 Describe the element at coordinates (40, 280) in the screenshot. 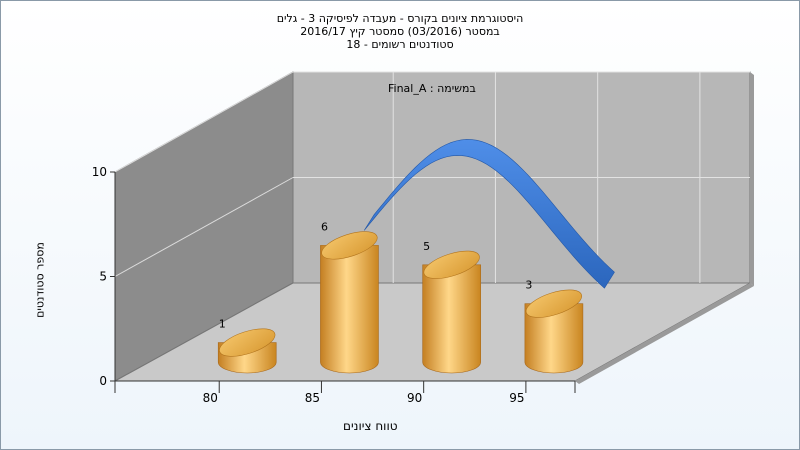

I see `y-axis-title: מספר סטודנטים` at that location.